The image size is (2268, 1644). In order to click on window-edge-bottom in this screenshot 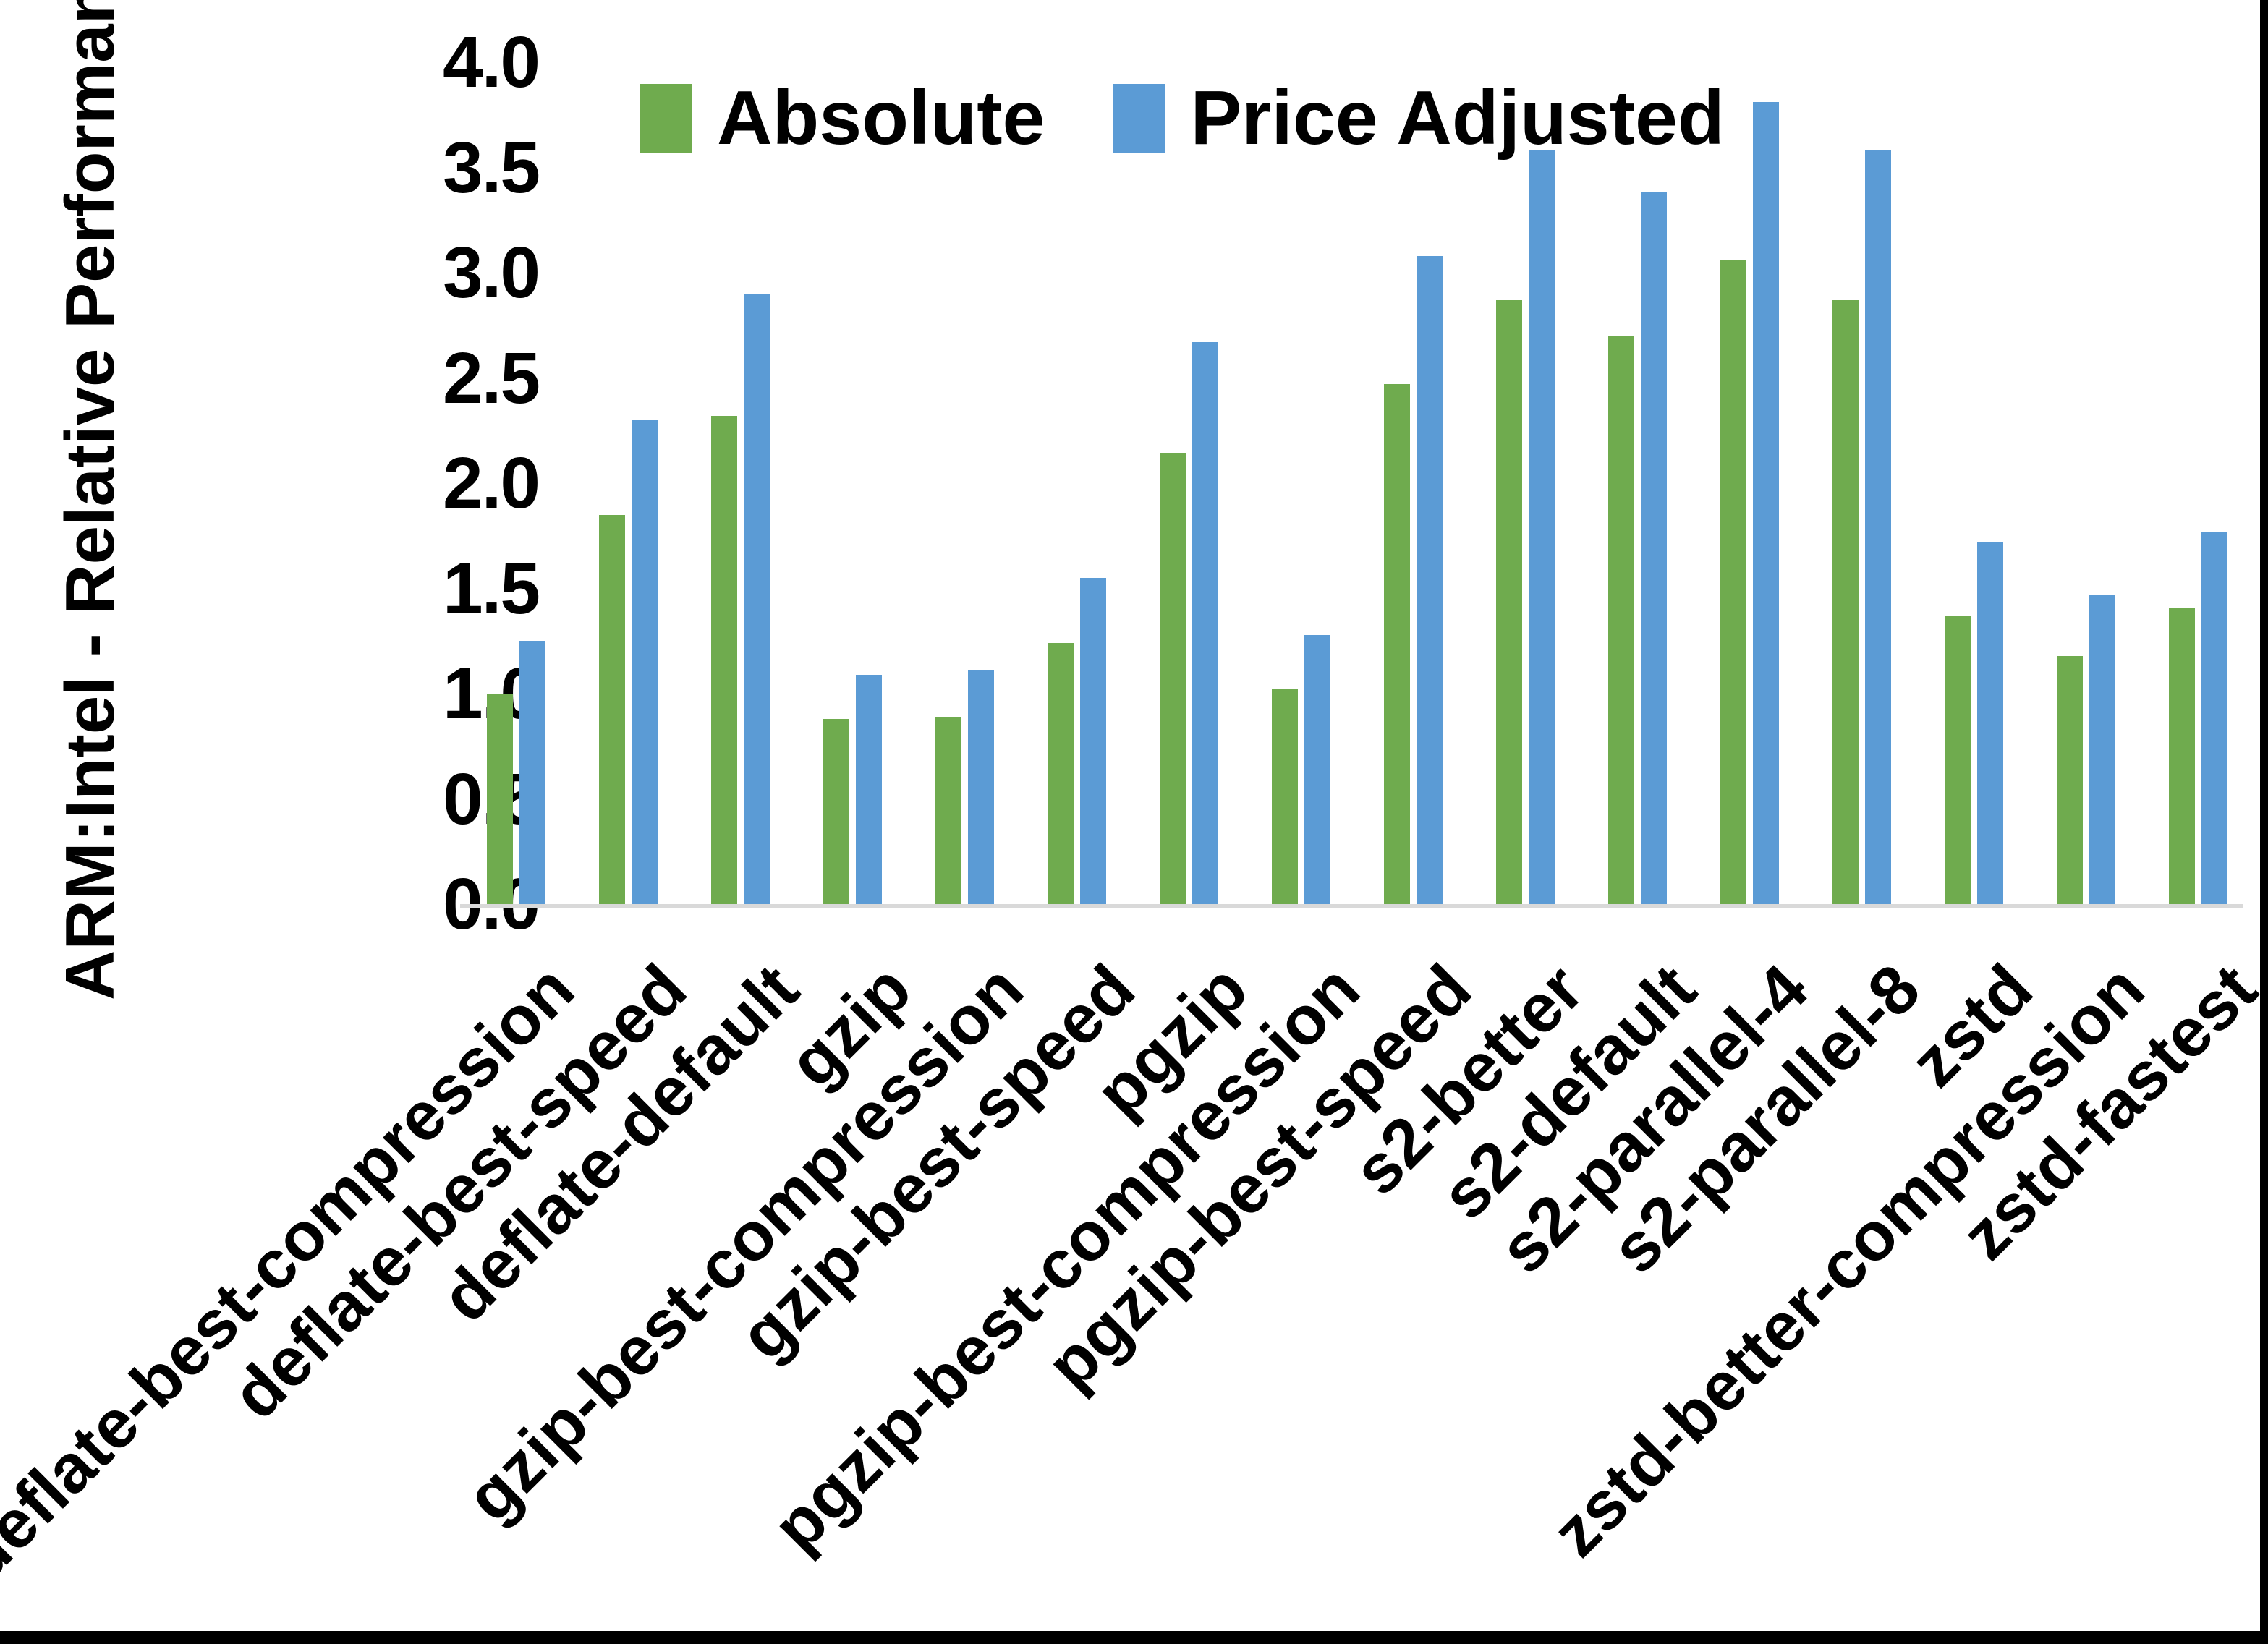, I will do `click(1134, 1637)`.